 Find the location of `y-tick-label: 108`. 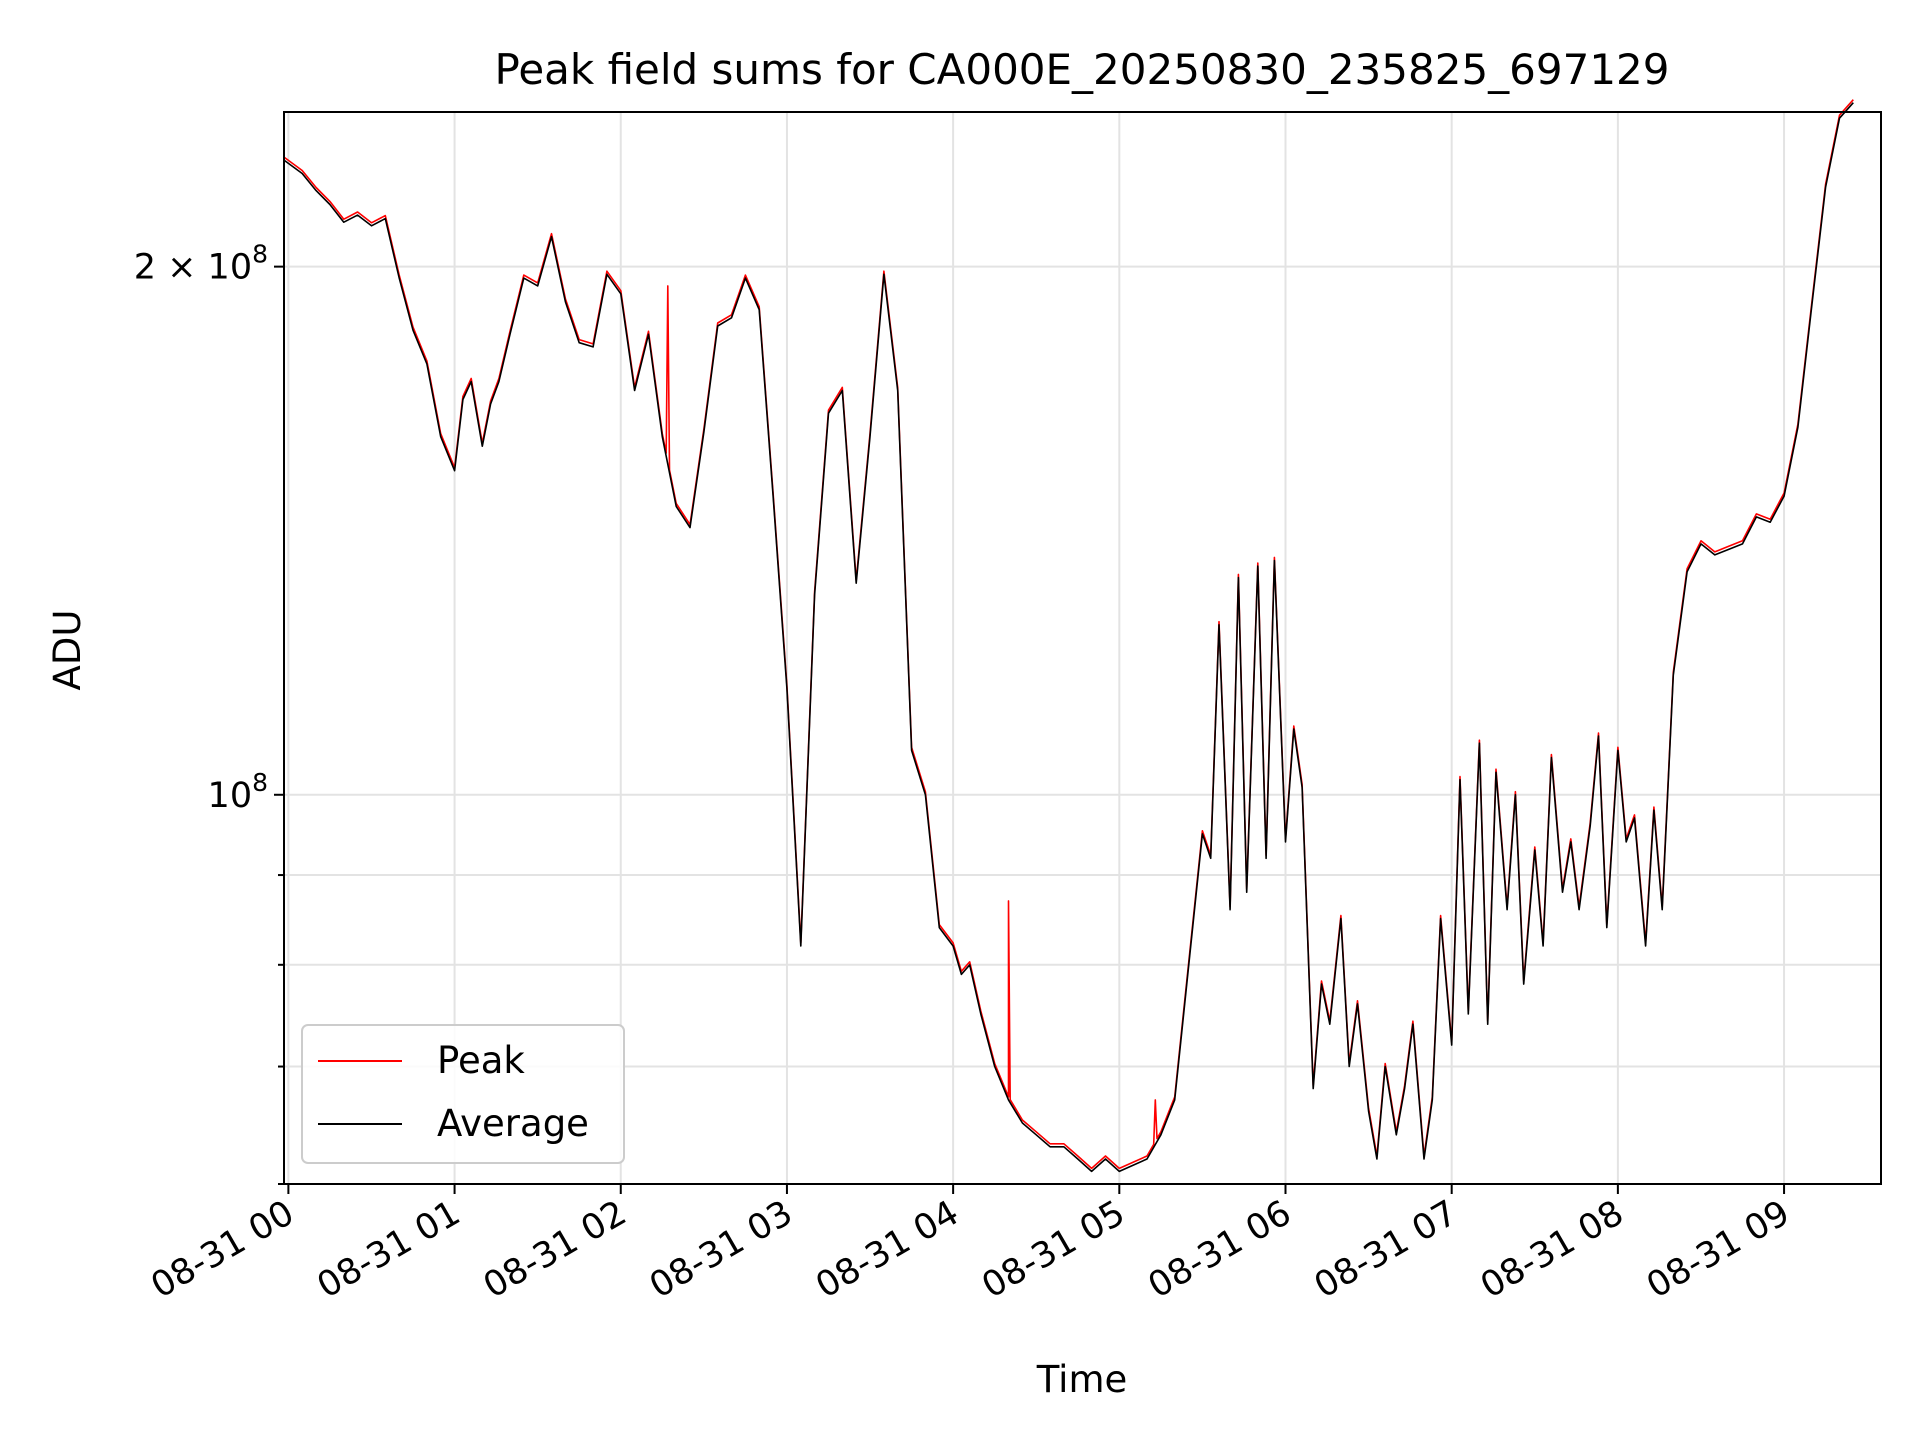

y-tick-label: 108 is located at coordinates (238, 792).